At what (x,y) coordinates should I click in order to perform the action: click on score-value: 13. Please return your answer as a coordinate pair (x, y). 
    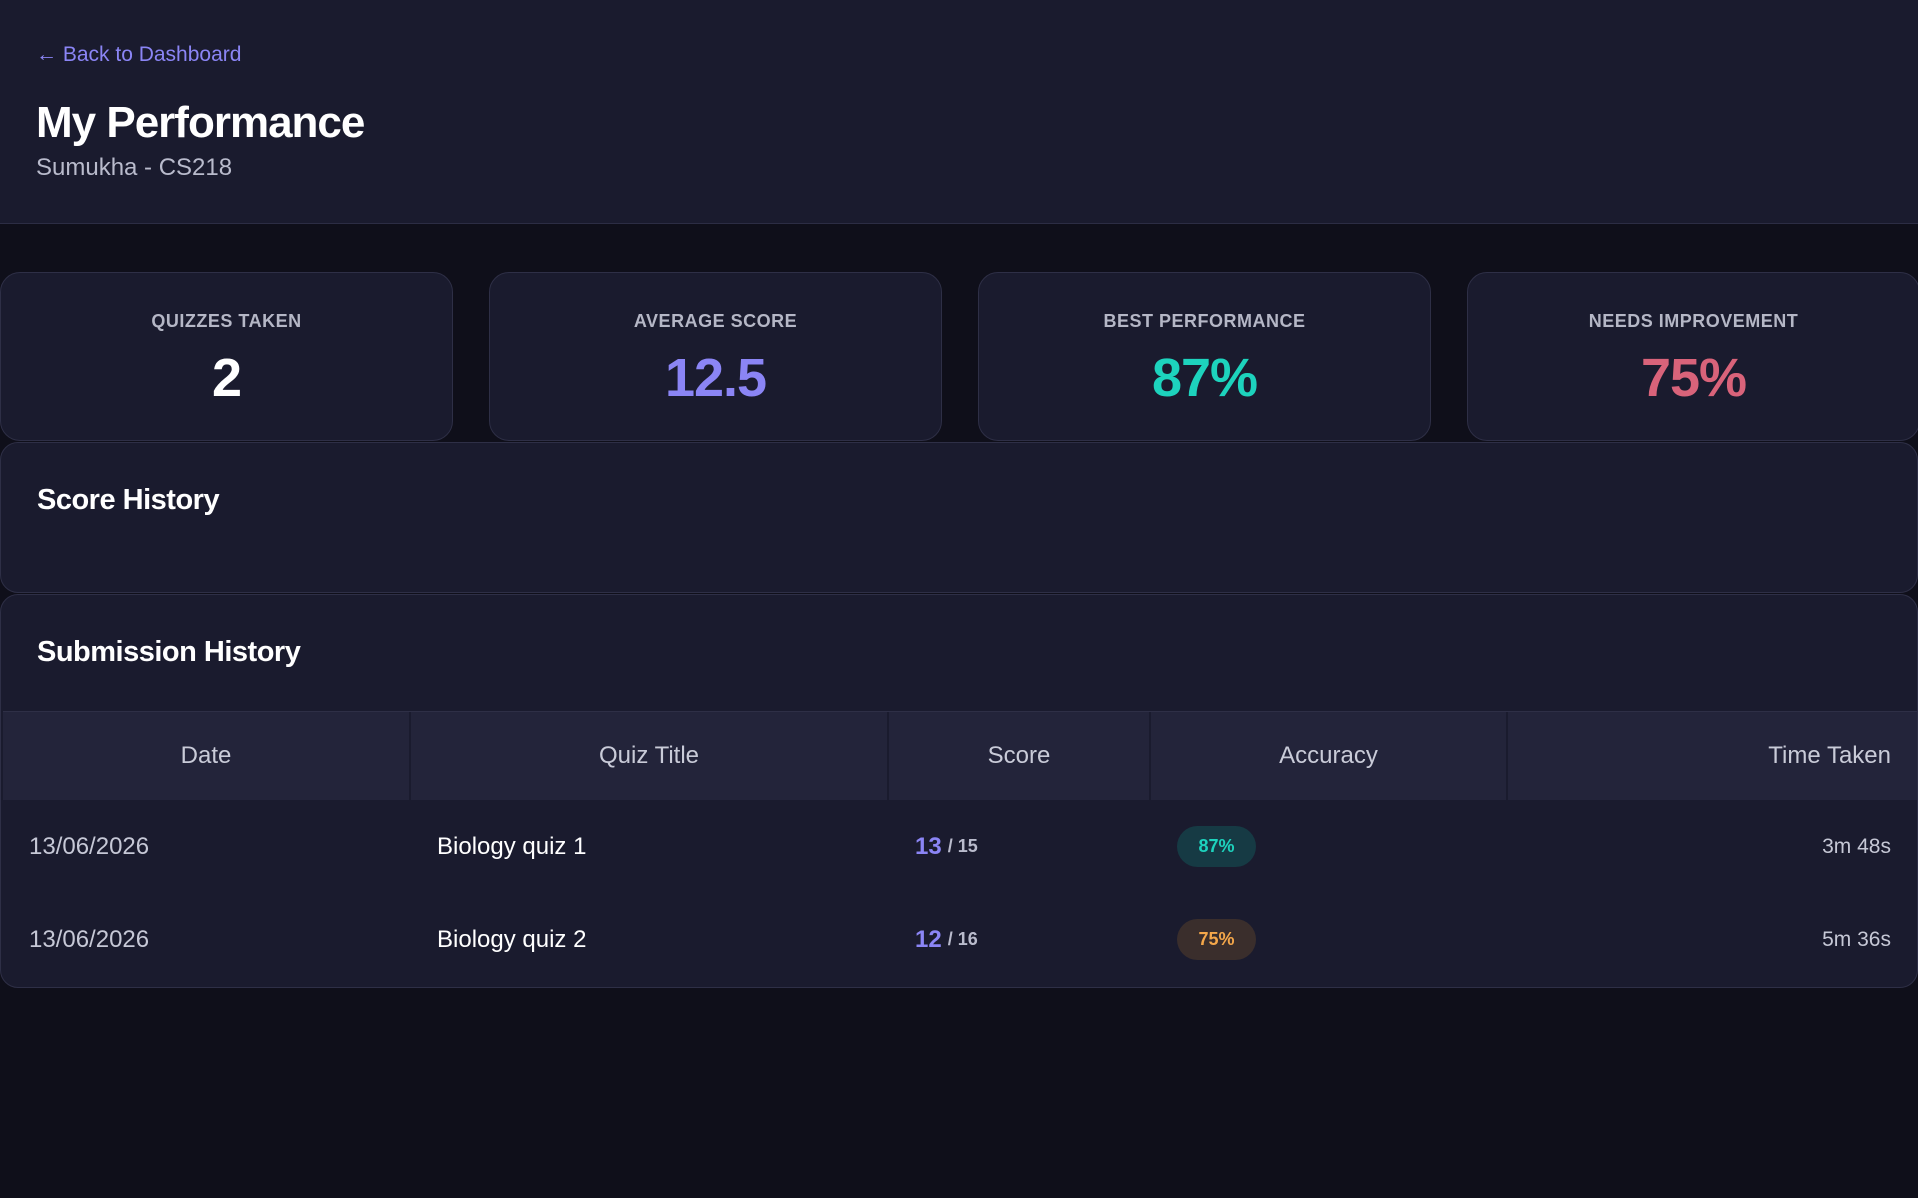
    Looking at the image, I should click on (928, 846).